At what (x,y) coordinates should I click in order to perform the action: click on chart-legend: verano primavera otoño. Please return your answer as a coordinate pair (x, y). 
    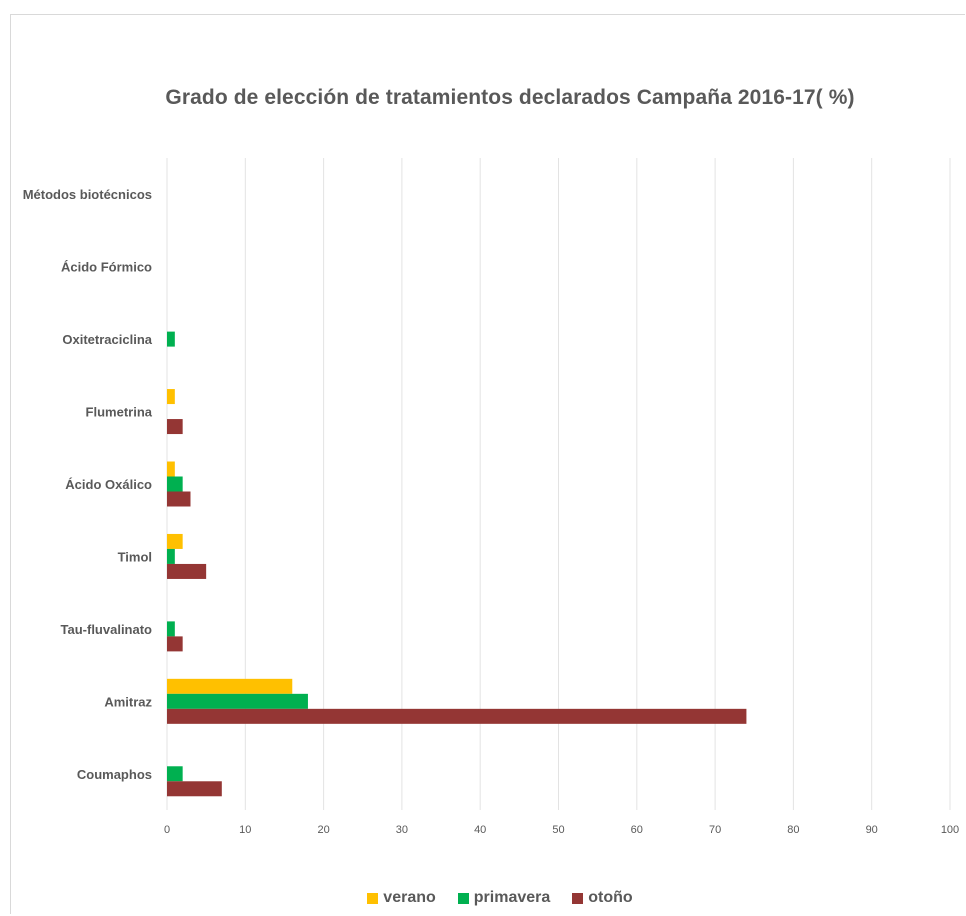
    Looking at the image, I should click on (483, 898).